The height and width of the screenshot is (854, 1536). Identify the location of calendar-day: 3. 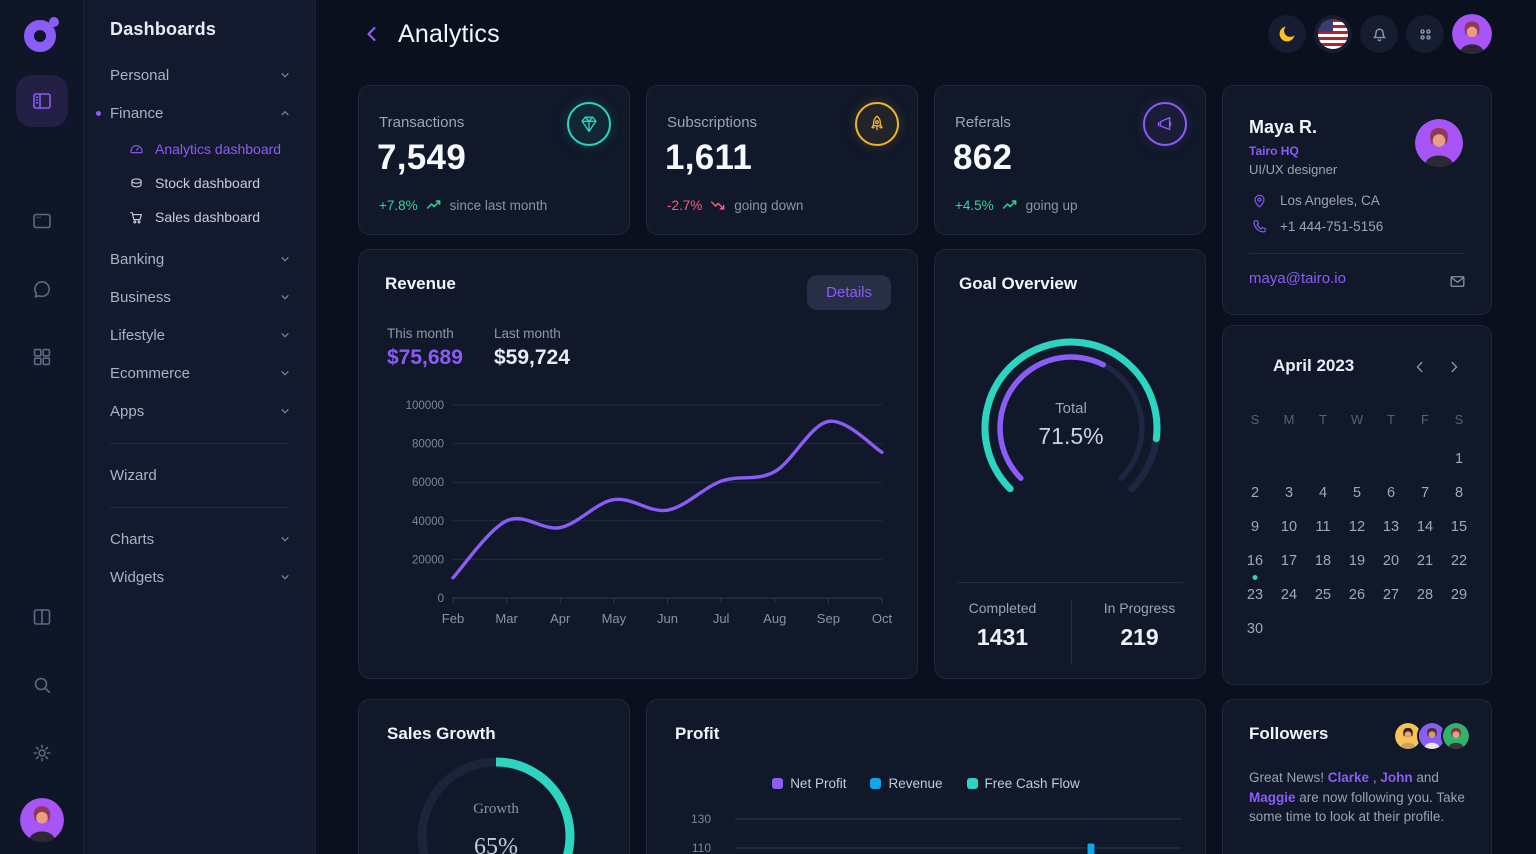
(1289, 493).